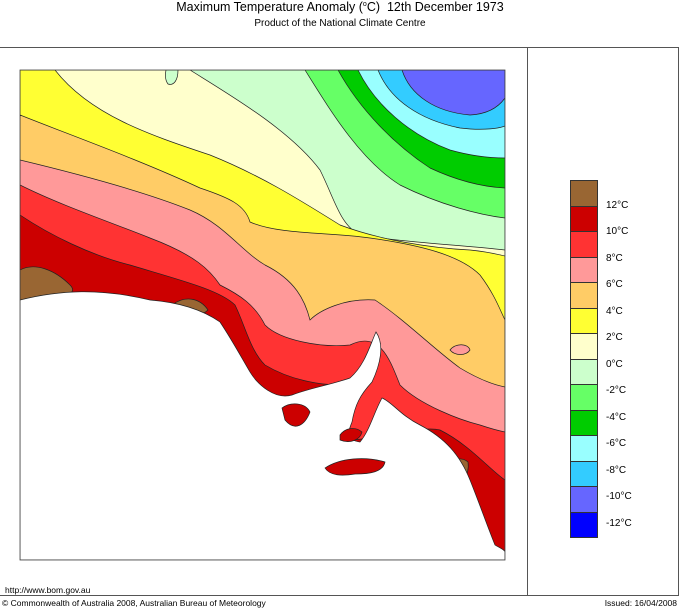  What do you see at coordinates (614, 364) in the screenshot?
I see `legend-label: 0°C` at bounding box center [614, 364].